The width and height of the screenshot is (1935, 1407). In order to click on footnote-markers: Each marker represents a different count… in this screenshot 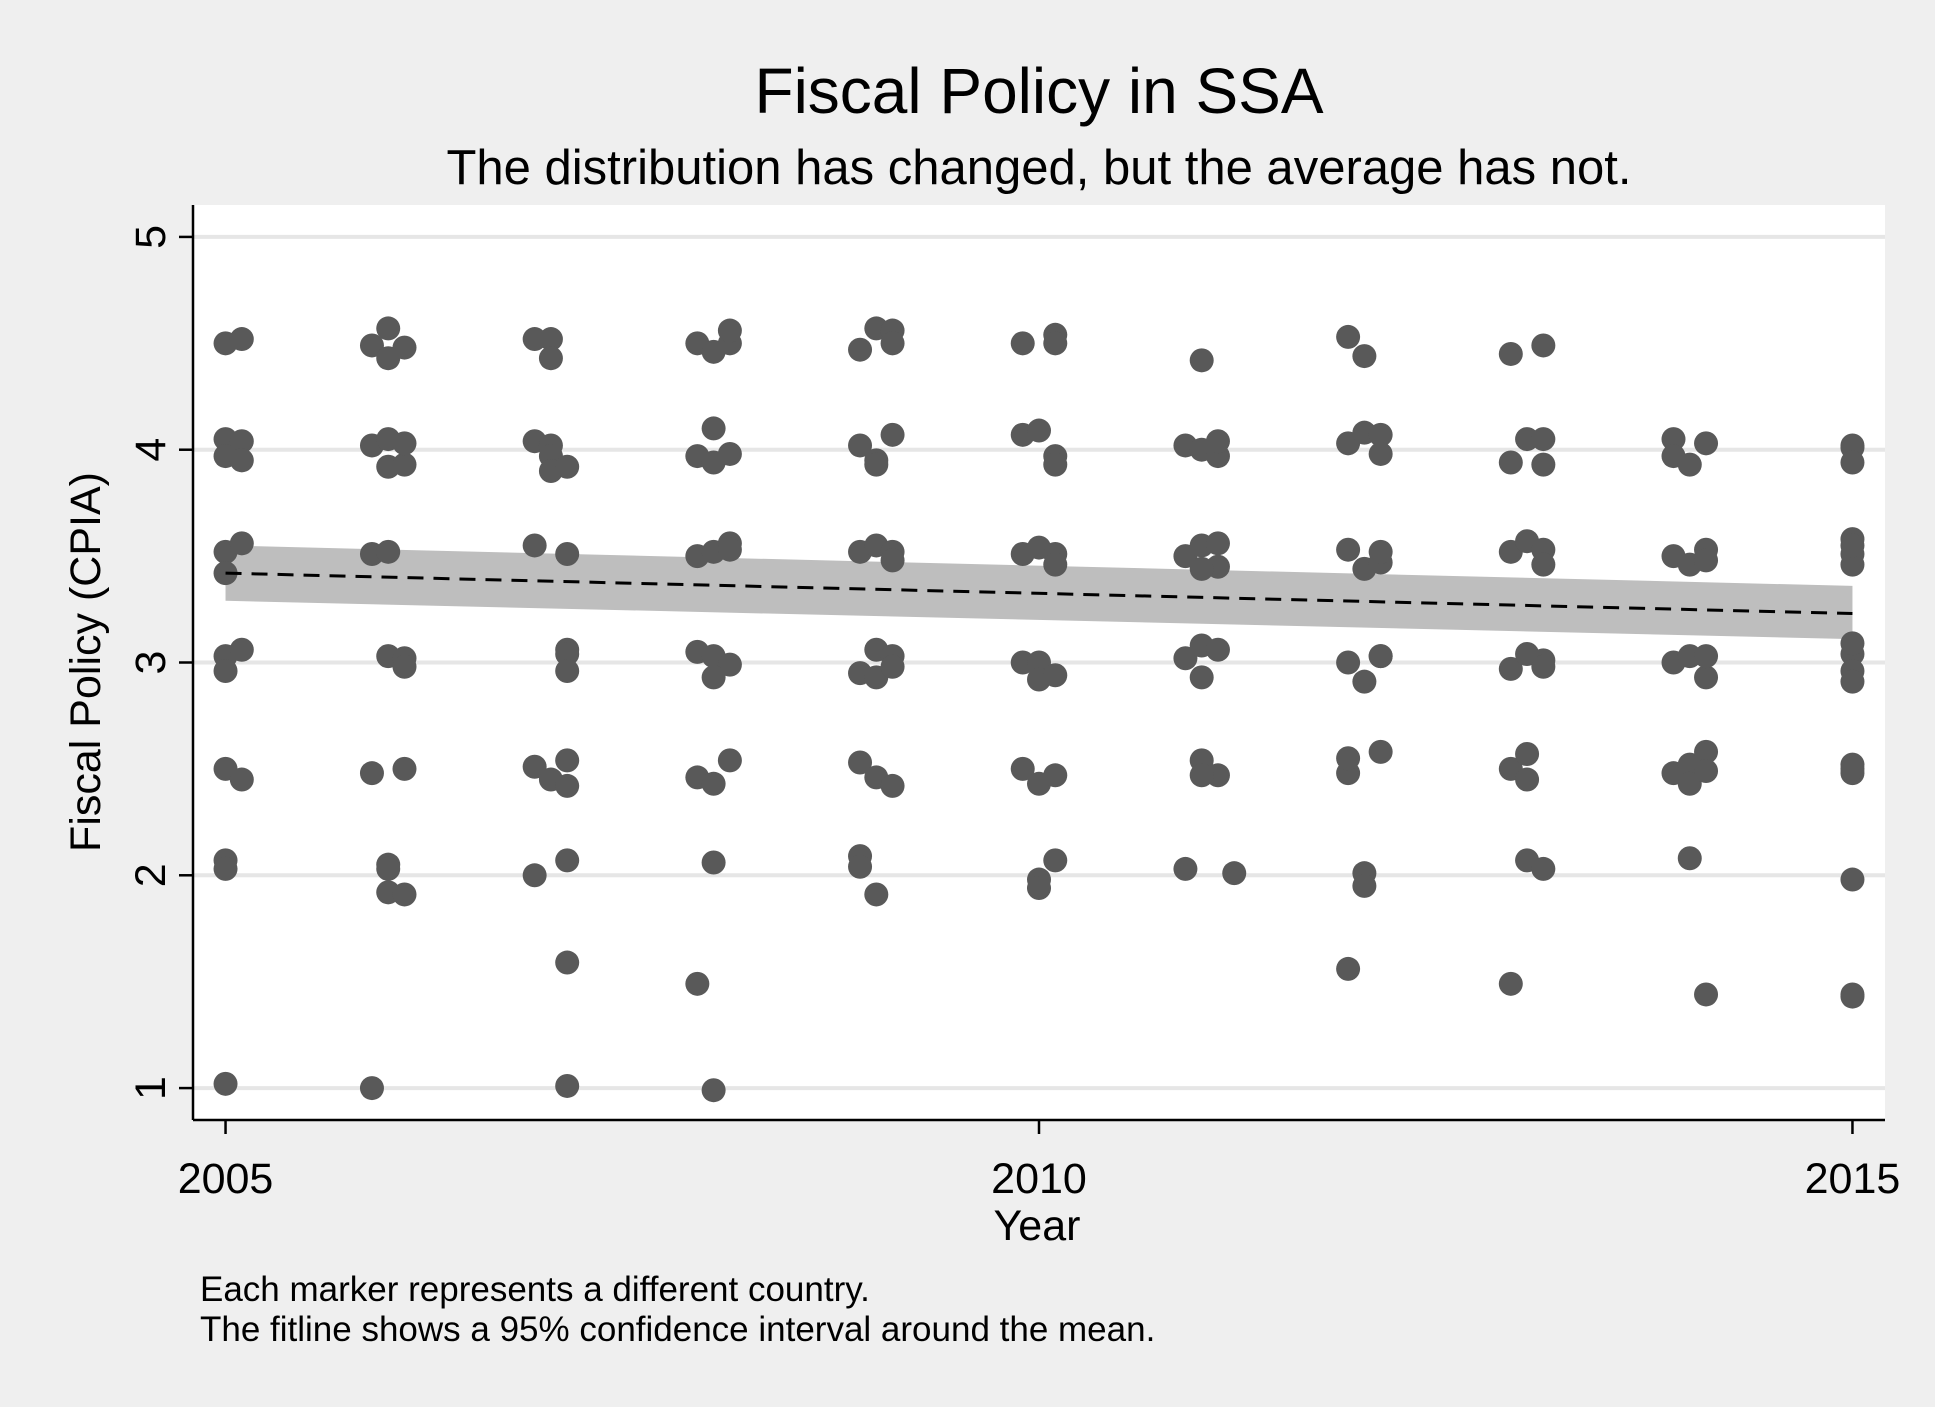, I will do `click(535, 1289)`.